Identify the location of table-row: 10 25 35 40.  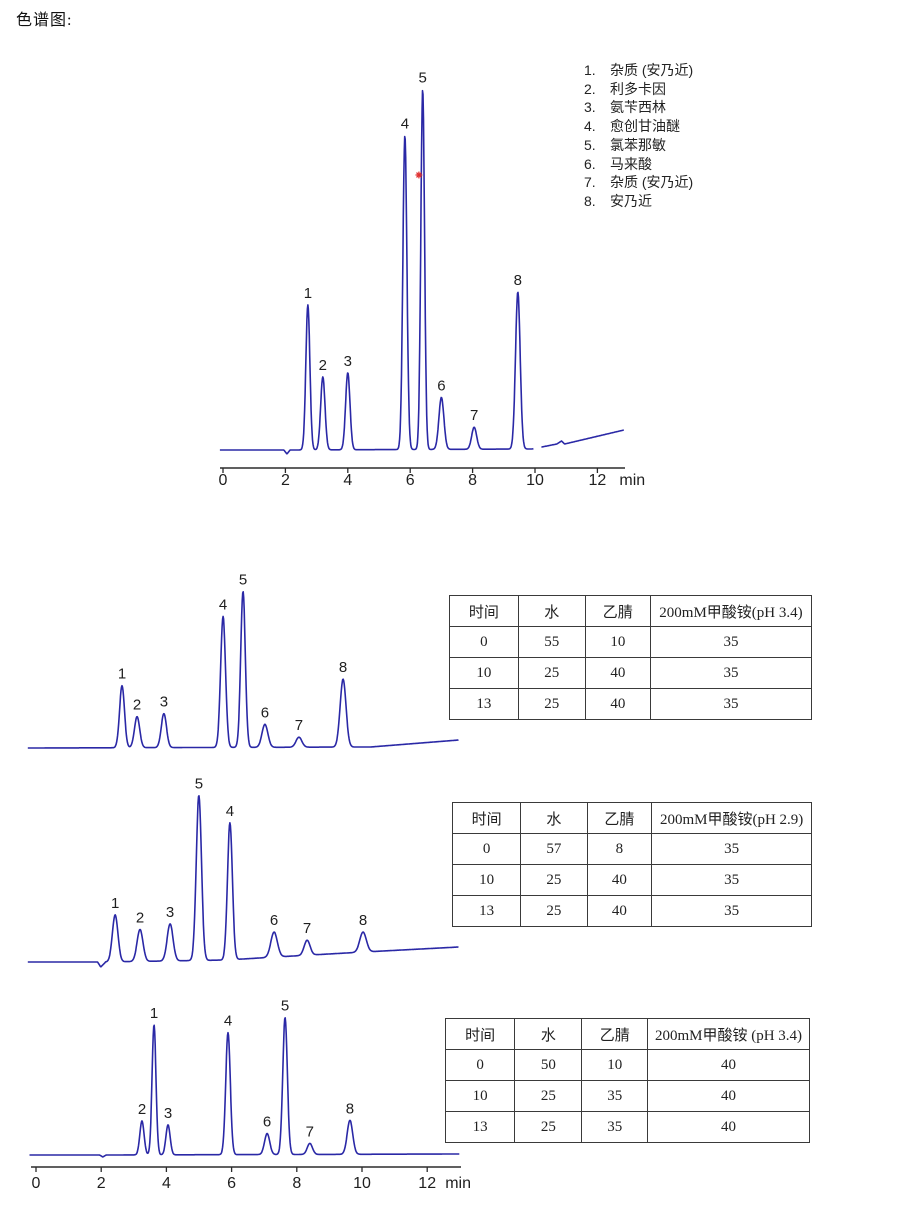
(627, 1096).